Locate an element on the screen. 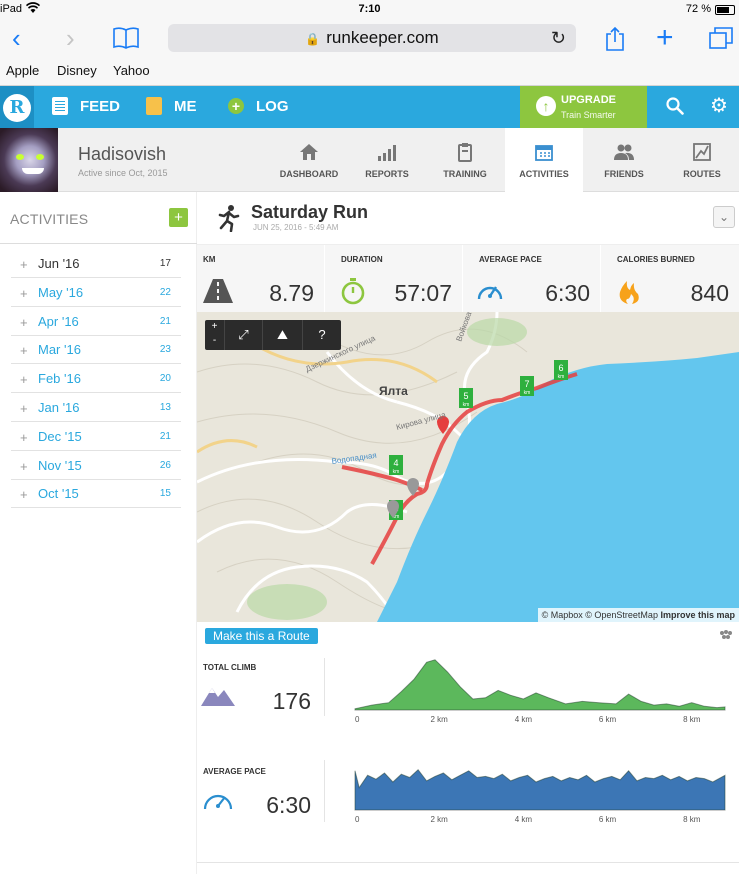 This screenshot has height=874, width=739. avatar is located at coordinates (29, 160).